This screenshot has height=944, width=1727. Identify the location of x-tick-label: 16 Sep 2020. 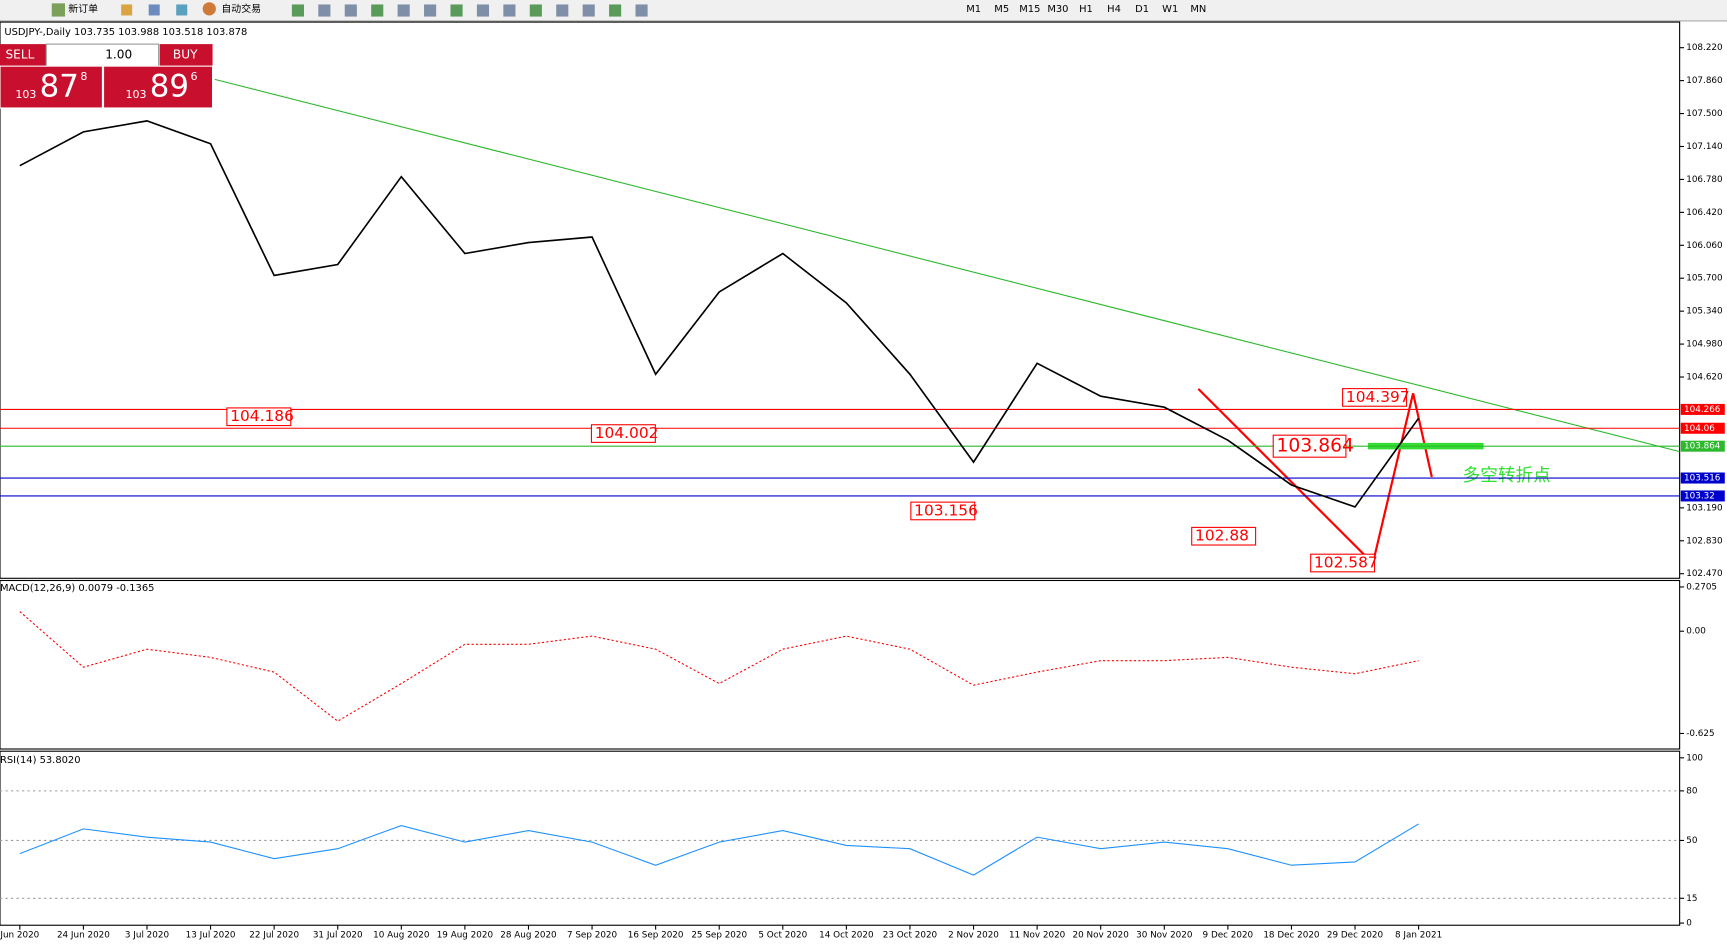
(656, 936).